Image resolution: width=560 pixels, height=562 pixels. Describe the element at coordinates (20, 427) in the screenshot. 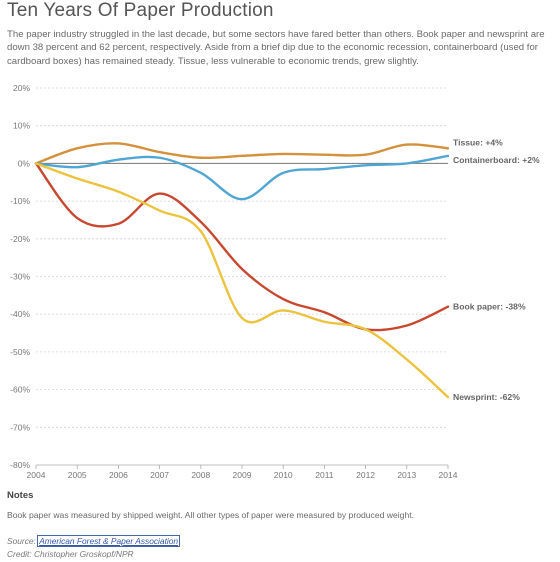

I see `y-tick-label: -70%` at that location.